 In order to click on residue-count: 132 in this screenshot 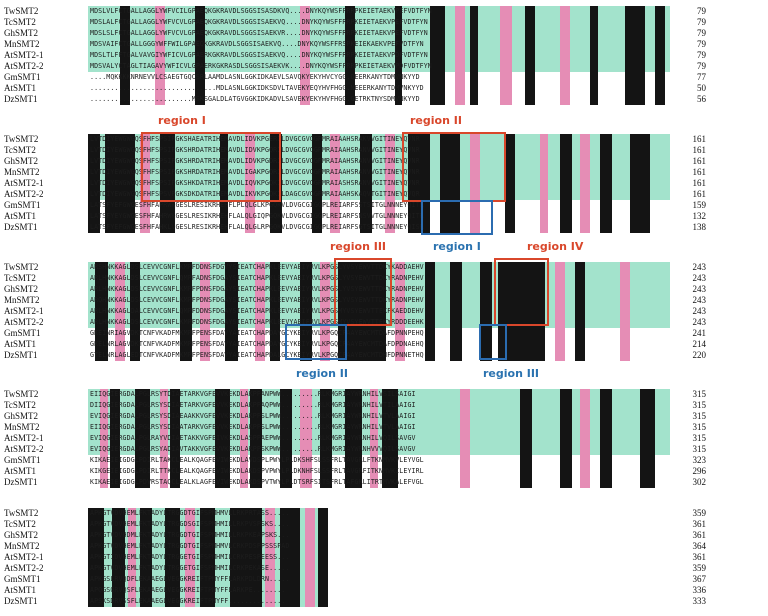, I will do `click(699, 216)`.